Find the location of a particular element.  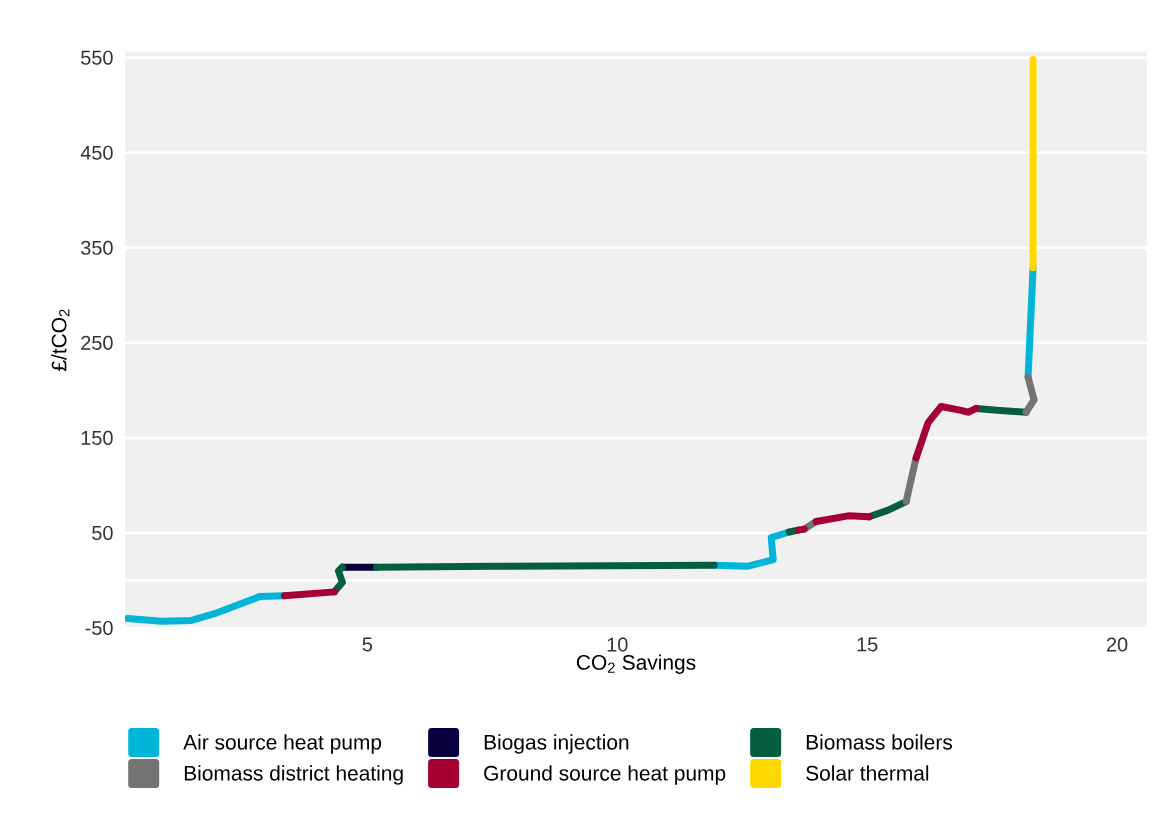

x-tick-label: 15 is located at coordinates (867, 644).